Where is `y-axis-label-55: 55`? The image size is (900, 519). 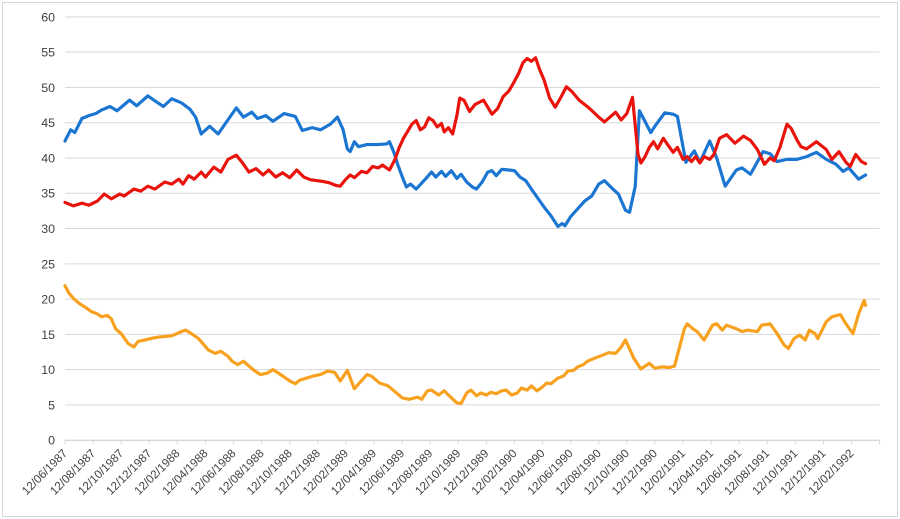 y-axis-label-55: 55 is located at coordinates (48, 53).